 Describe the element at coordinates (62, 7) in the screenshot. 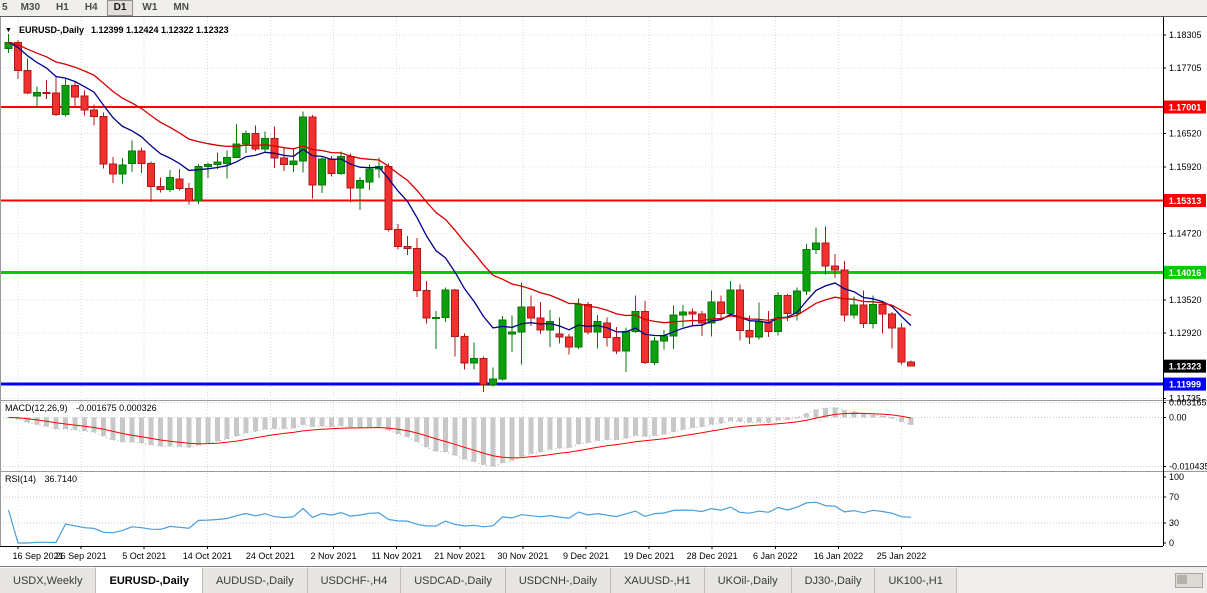

I see `timeframe-button-h1: H1` at that location.